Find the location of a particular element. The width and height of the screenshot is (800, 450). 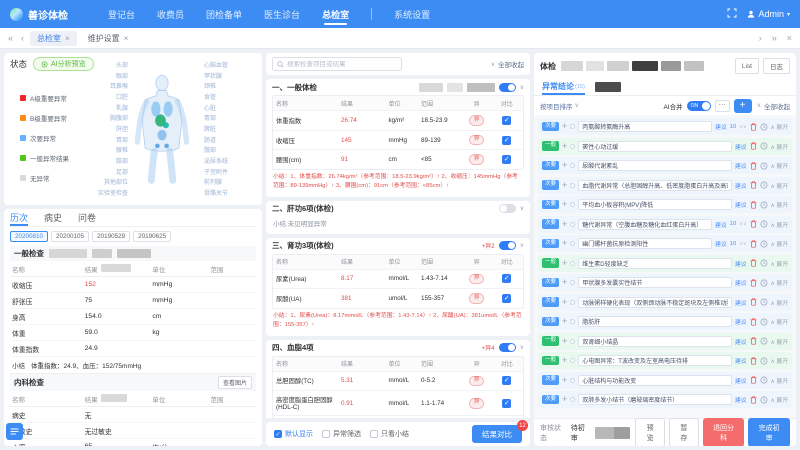

filter-checkbox-默认显示: ✓ 默认显示 is located at coordinates (293, 434).